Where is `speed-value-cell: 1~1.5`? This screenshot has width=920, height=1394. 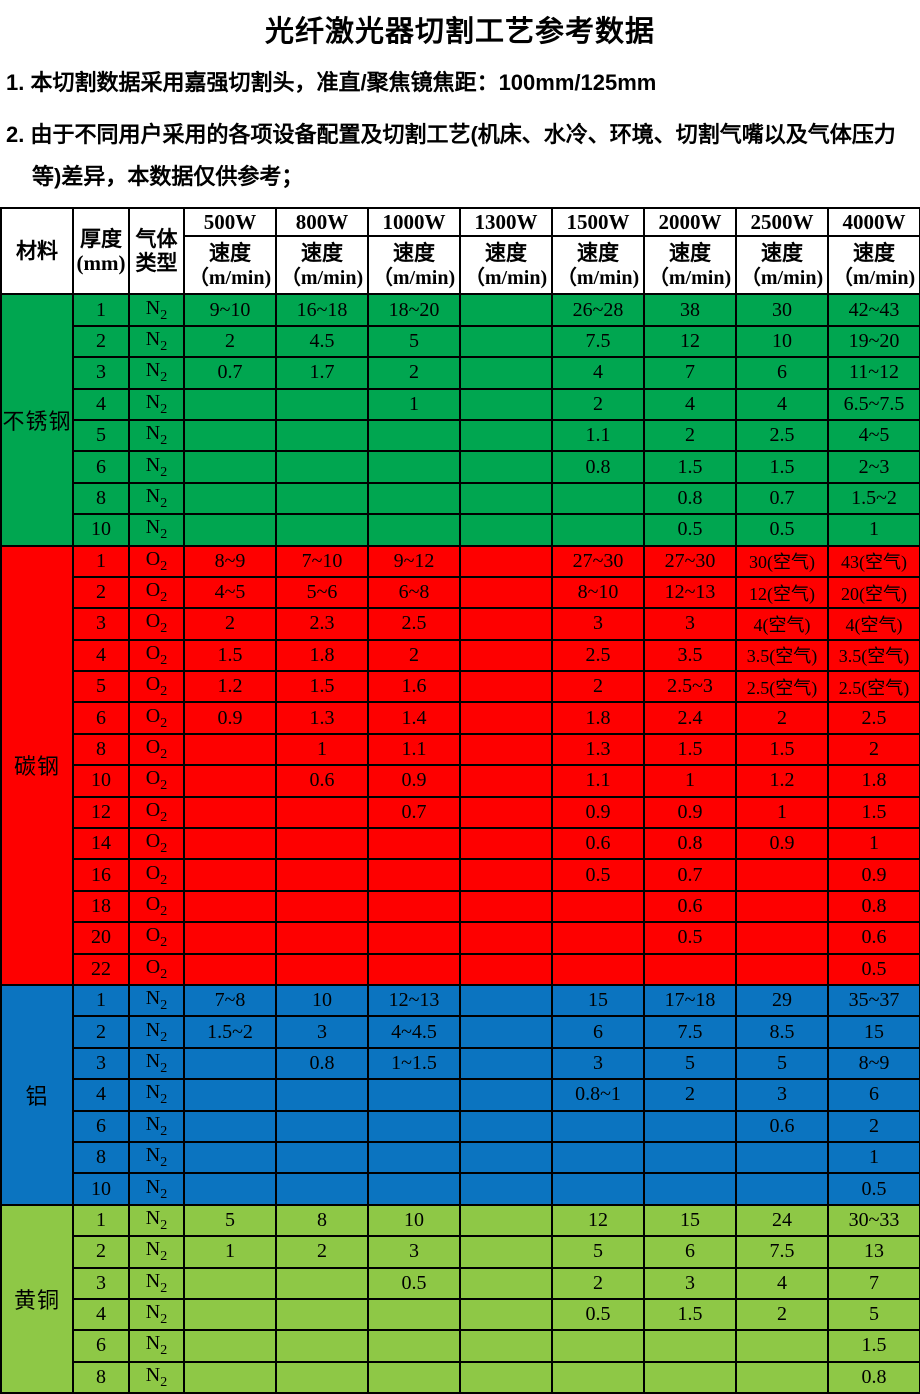
speed-value-cell: 1~1.5 is located at coordinates (414, 1063).